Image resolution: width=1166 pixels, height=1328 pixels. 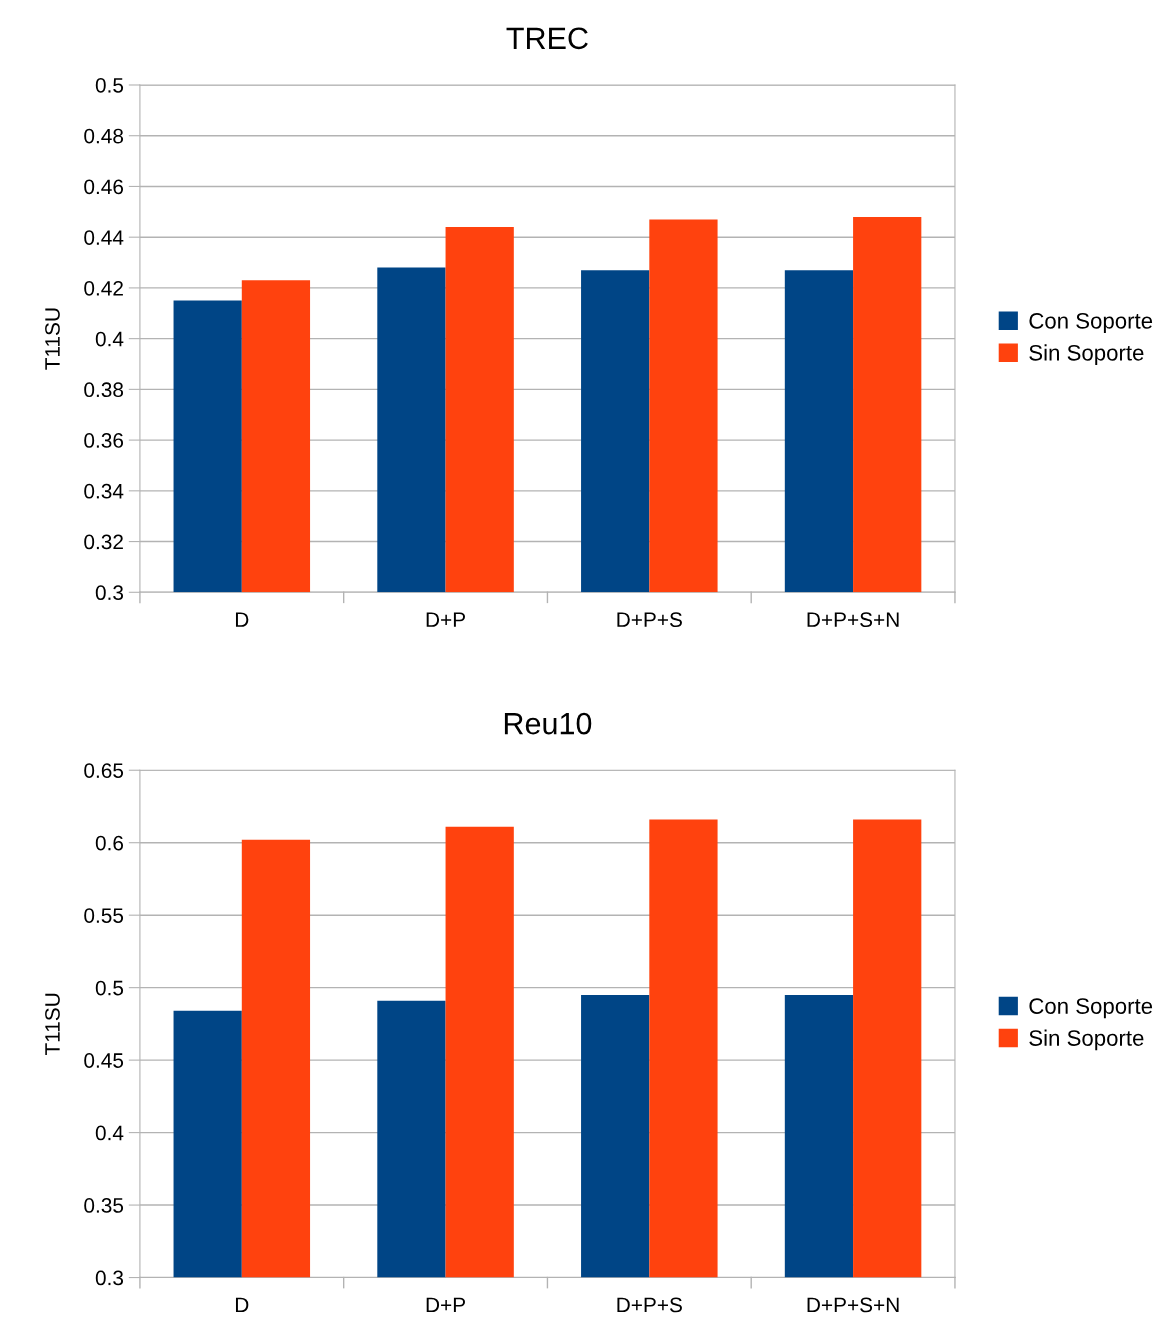 I want to click on y-tick-label: 0.34, so click(x=104, y=491).